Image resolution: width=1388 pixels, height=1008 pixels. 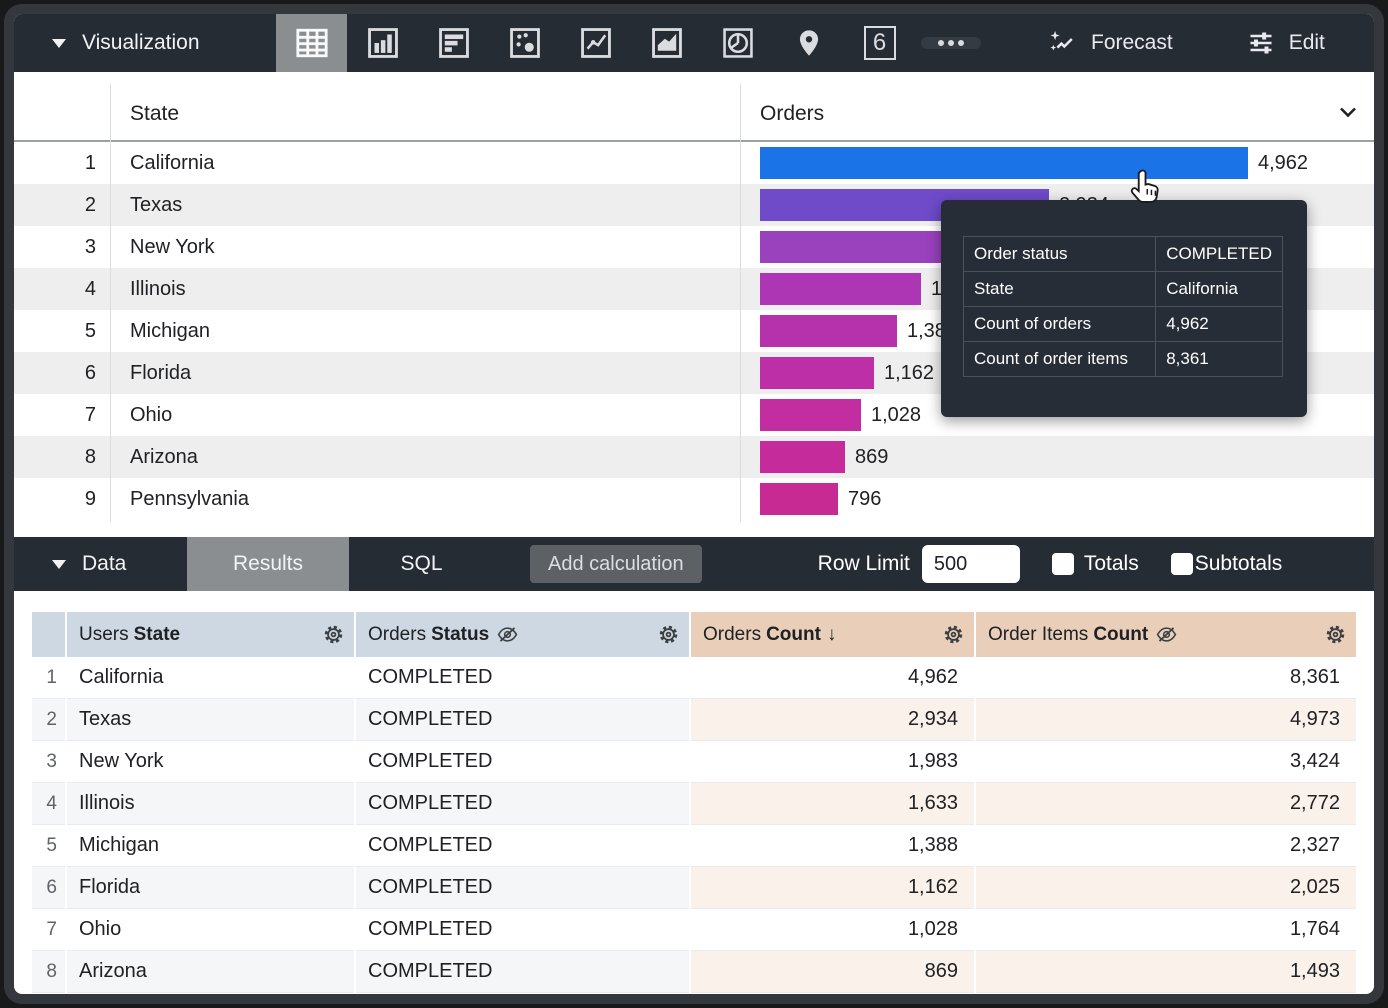 I want to click on orders-count-cell: 2,934, so click(x=832, y=720).